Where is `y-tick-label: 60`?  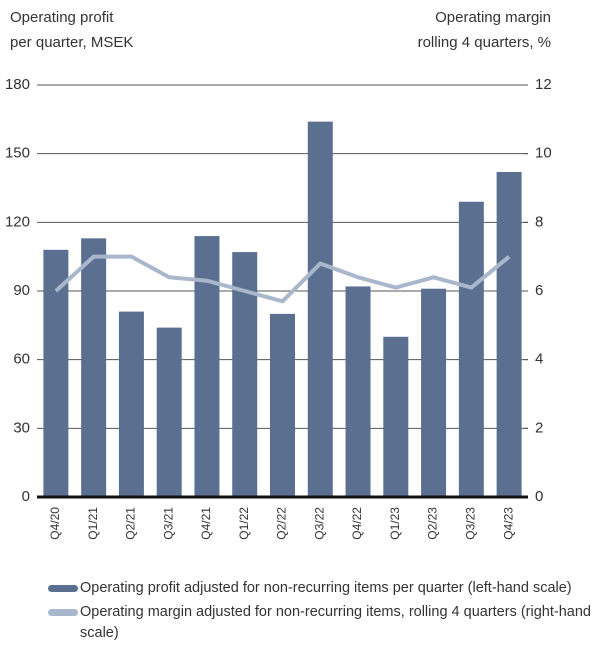 y-tick-label: 60 is located at coordinates (21, 359).